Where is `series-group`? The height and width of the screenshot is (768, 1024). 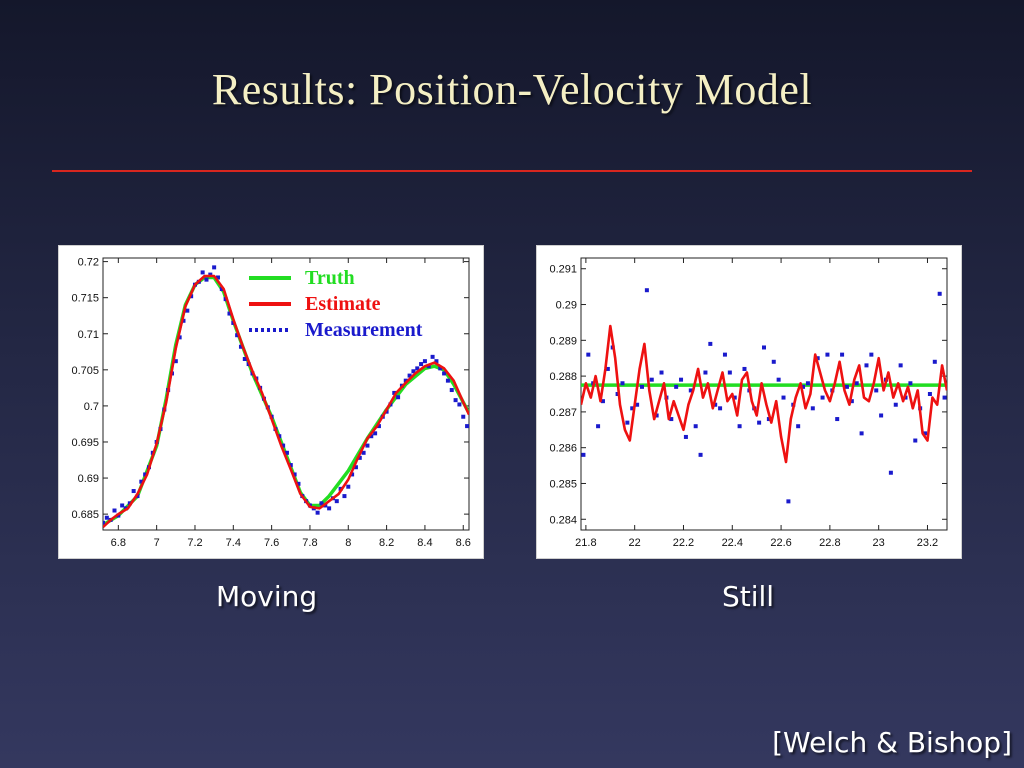
series-group is located at coordinates (286, 397).